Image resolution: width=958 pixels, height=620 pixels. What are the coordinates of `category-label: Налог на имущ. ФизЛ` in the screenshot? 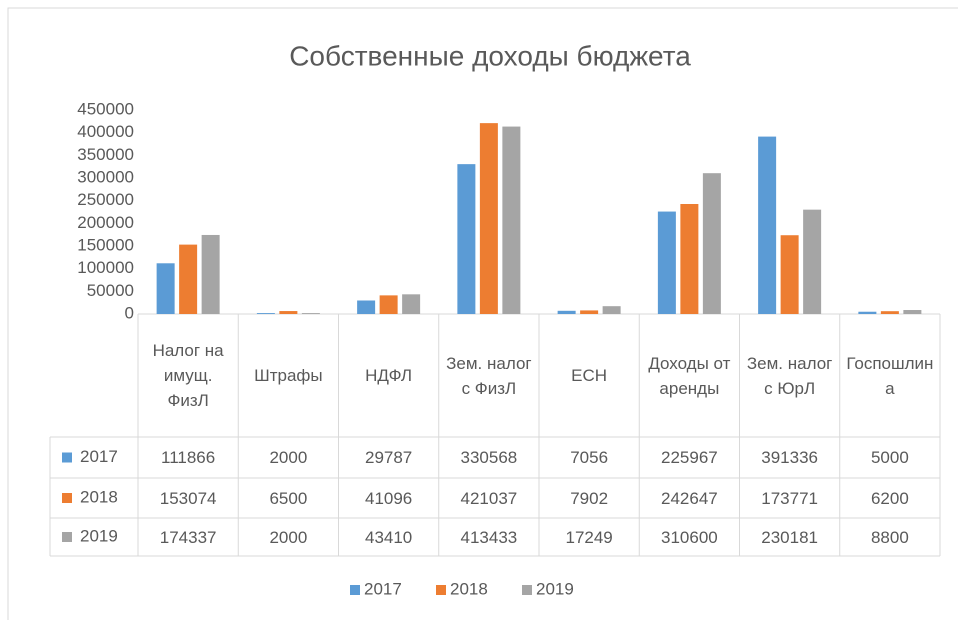 It's located at (188, 375).